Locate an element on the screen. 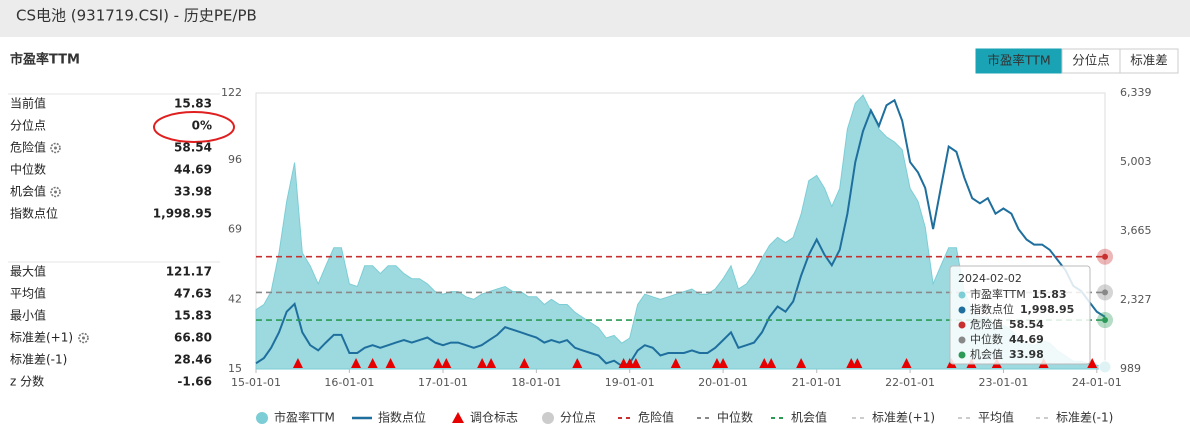 The height and width of the screenshot is (433, 1190). y2-tick-label: 2,327 is located at coordinates (1136, 299).